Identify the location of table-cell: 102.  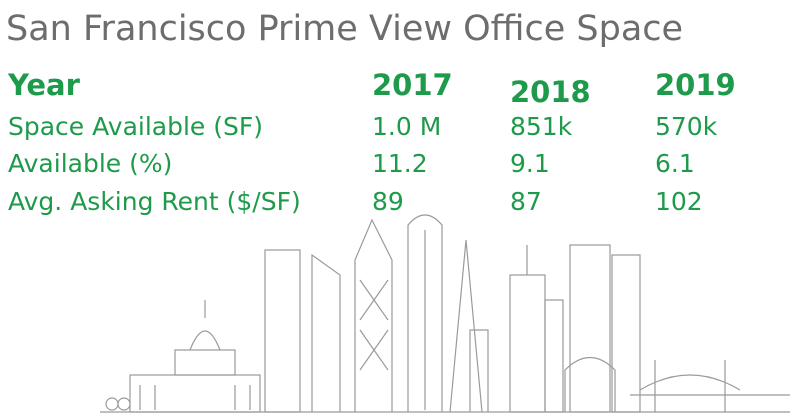
(679, 201).